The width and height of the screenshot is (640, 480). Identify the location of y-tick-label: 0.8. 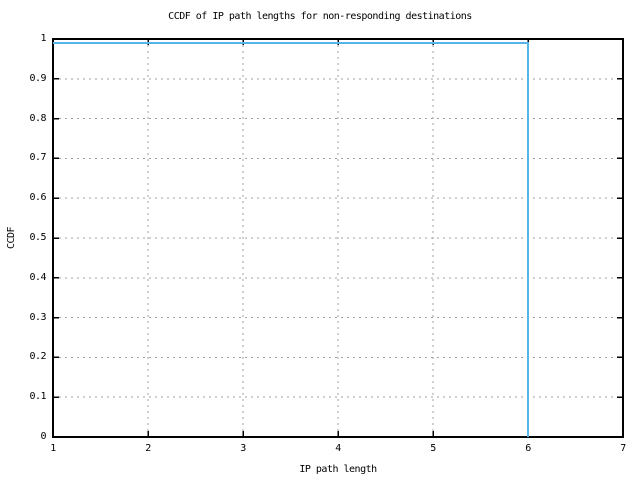
(37, 118).